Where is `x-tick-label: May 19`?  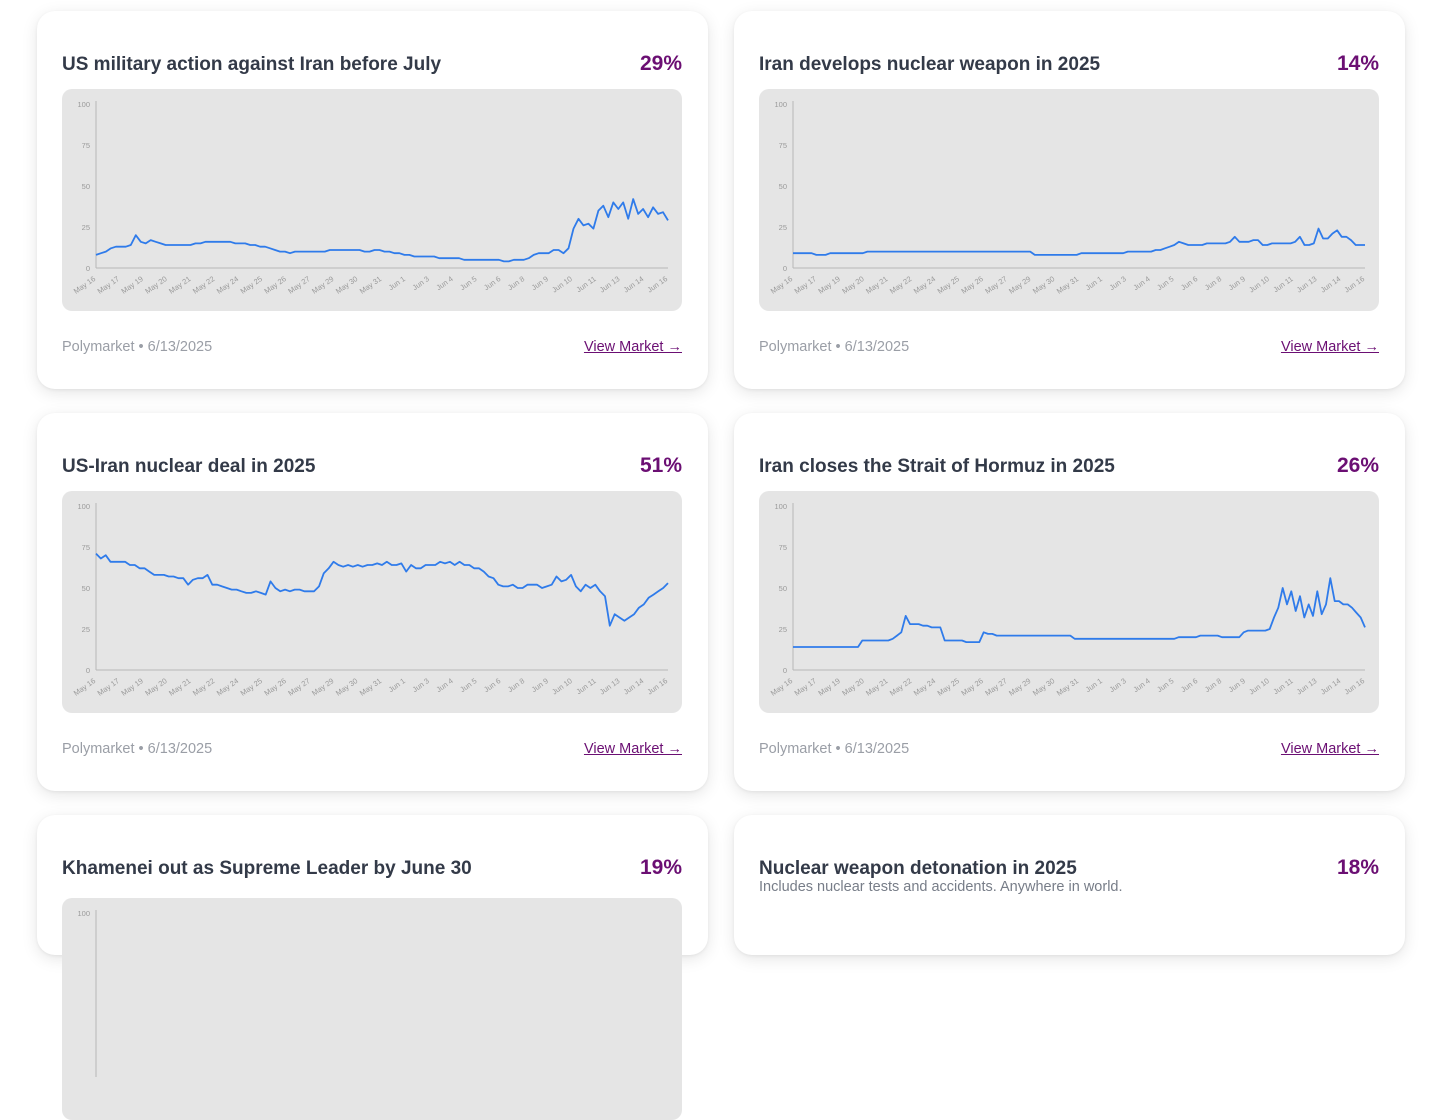
x-tick-label: May 19 is located at coordinates (131, 686).